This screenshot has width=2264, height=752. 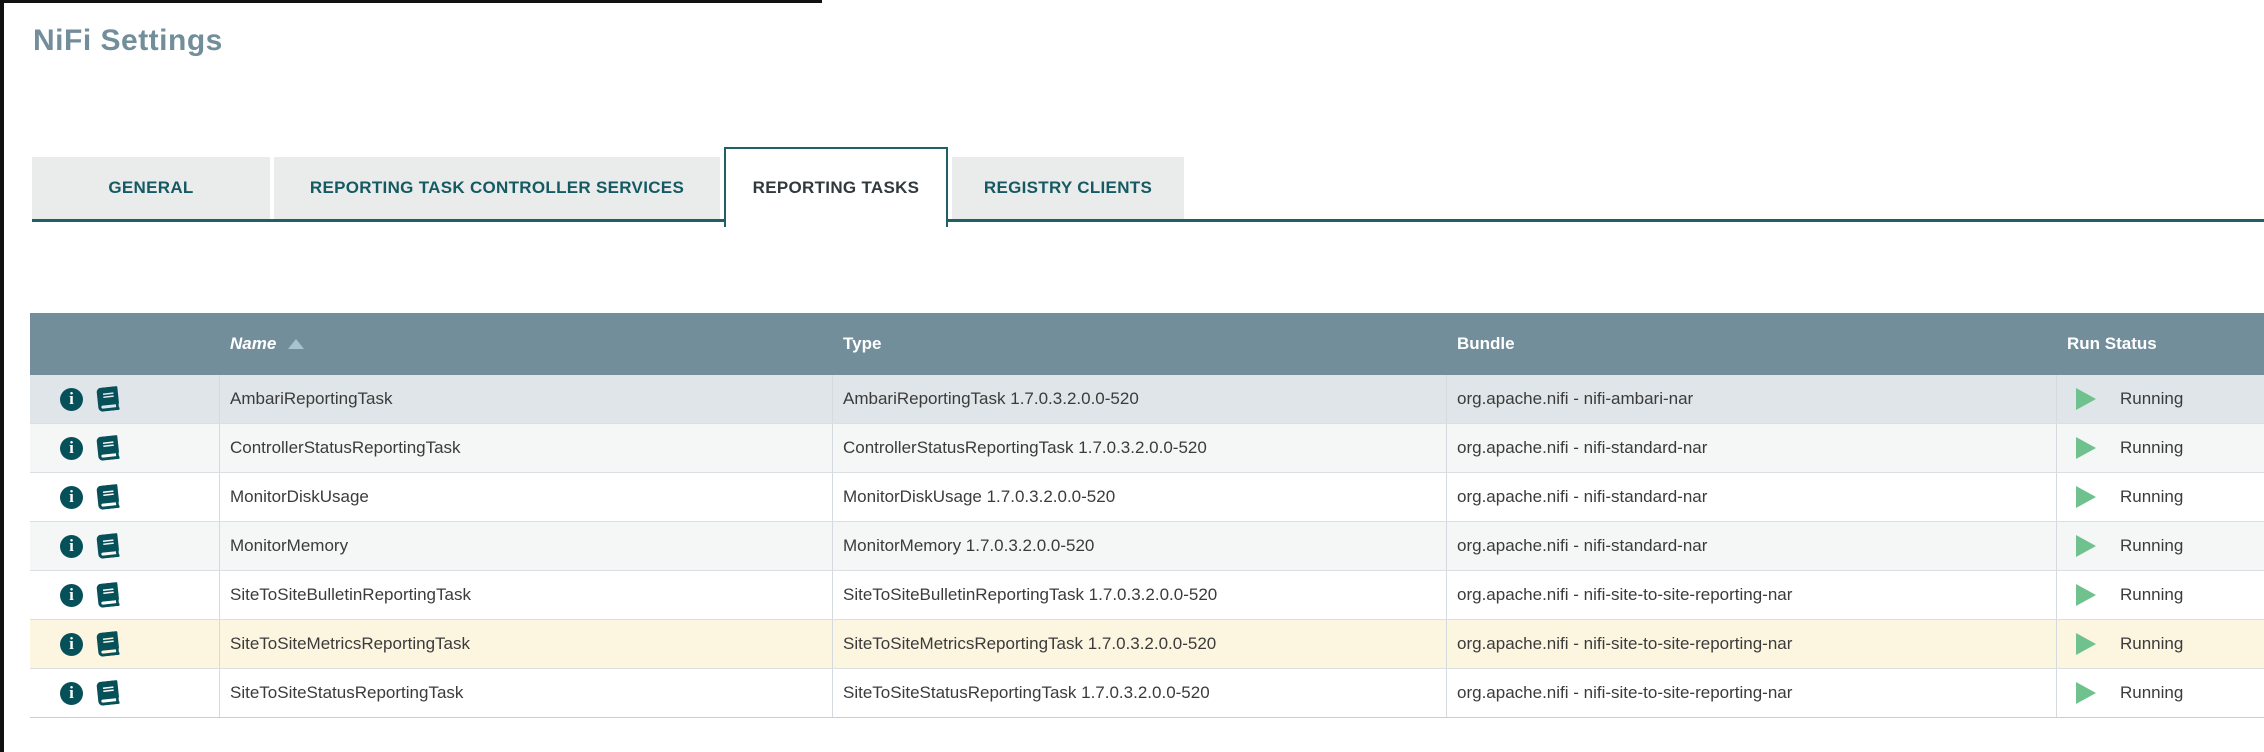 I want to click on row-type: MonitorMemory 1.7.0.3.2.0.0-520, so click(x=1140, y=546).